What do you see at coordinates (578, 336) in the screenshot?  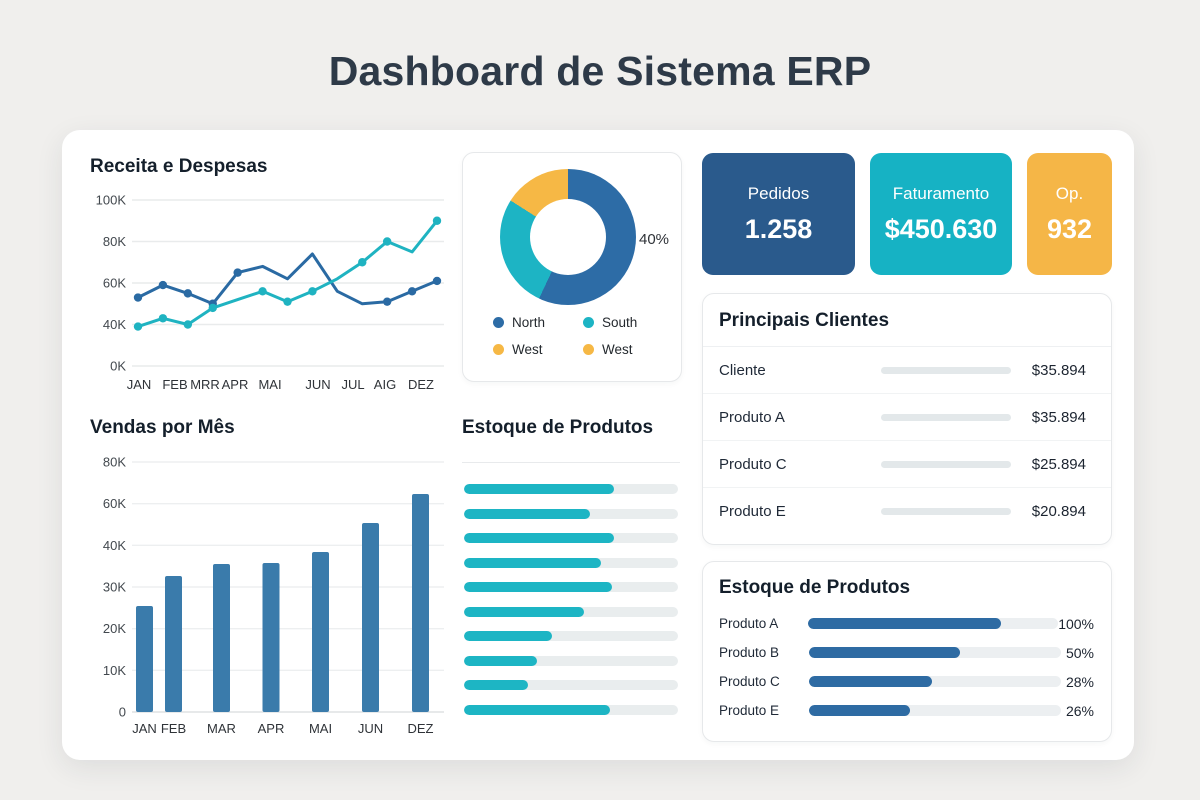 I see `donut-legend: North South West West` at bounding box center [578, 336].